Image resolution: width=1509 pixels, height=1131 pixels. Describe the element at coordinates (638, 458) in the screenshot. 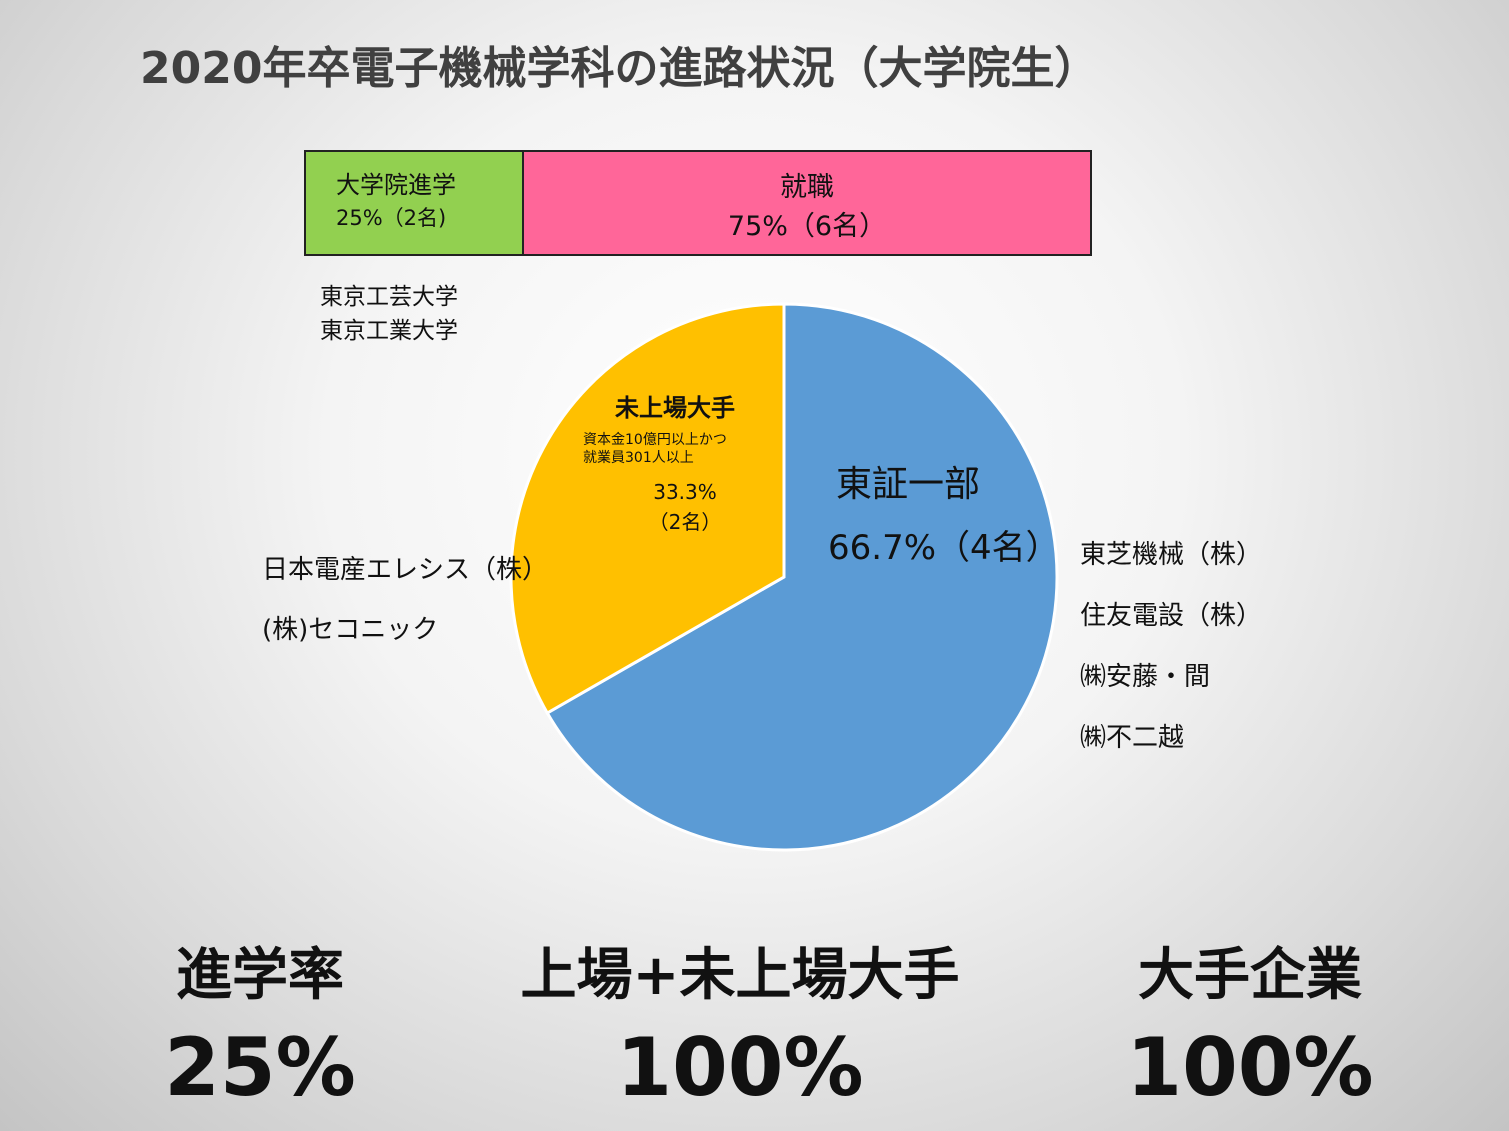

I see `unlisted-major-note-line: 就業員301人以上` at that location.